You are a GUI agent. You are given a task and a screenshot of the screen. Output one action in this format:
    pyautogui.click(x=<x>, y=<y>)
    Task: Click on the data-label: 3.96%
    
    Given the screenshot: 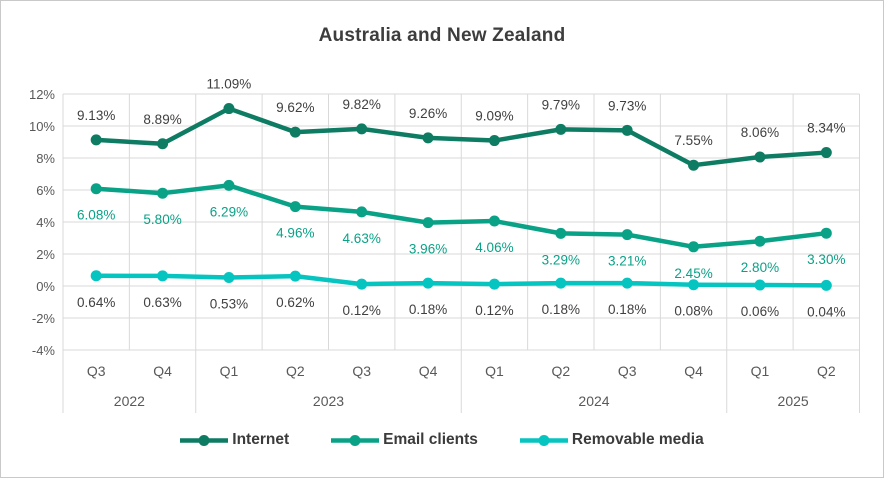 What is the action you would take?
    pyautogui.click(x=428, y=249)
    